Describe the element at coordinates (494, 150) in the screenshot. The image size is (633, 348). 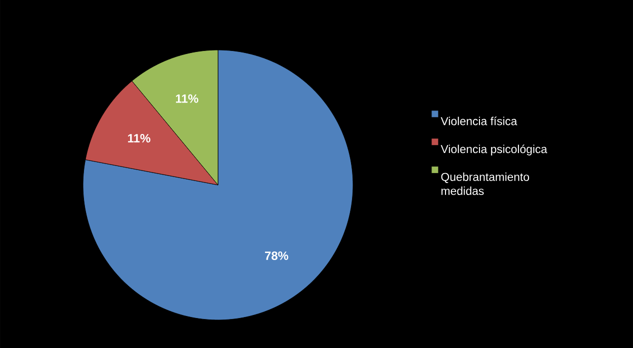
I see `legend-label: Violencia psicológica` at that location.